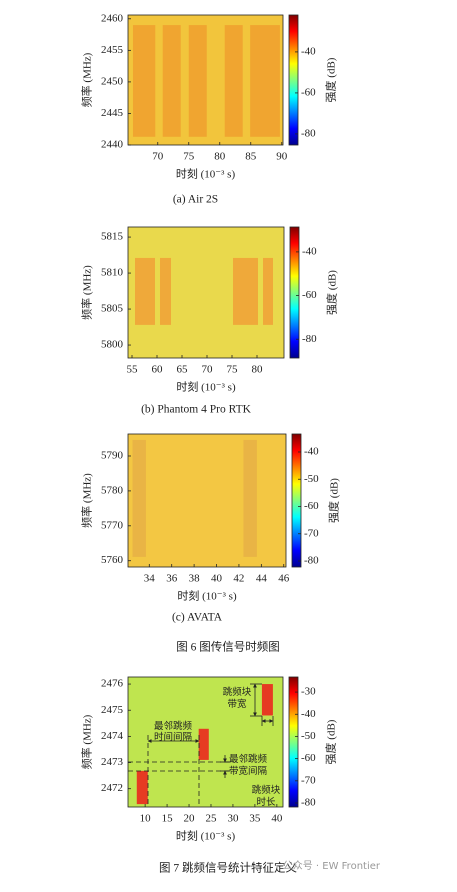 The width and height of the screenshot is (457, 892). Describe the element at coordinates (112, 788) in the screenshot. I see `y-tick-label: 2472` at that location.